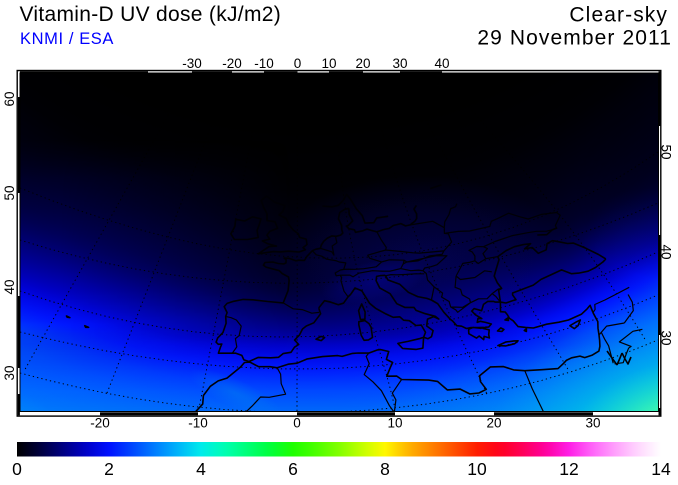  What do you see at coordinates (151, 14) in the screenshot?
I see `svg-text: Vitamin-D UV dose (kJ/m2)` at bounding box center [151, 14].